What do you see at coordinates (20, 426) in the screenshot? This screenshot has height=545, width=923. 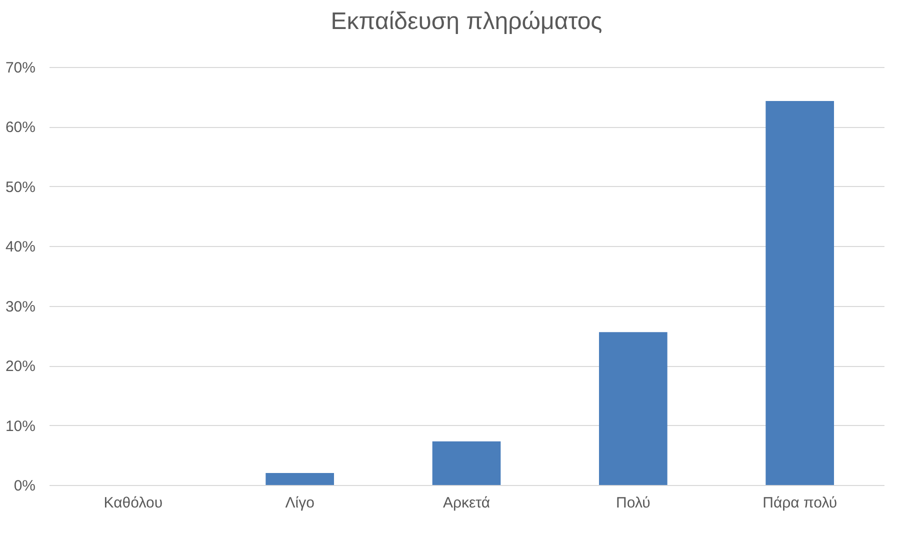 I see `y-tick-label: 10%` at bounding box center [20, 426].